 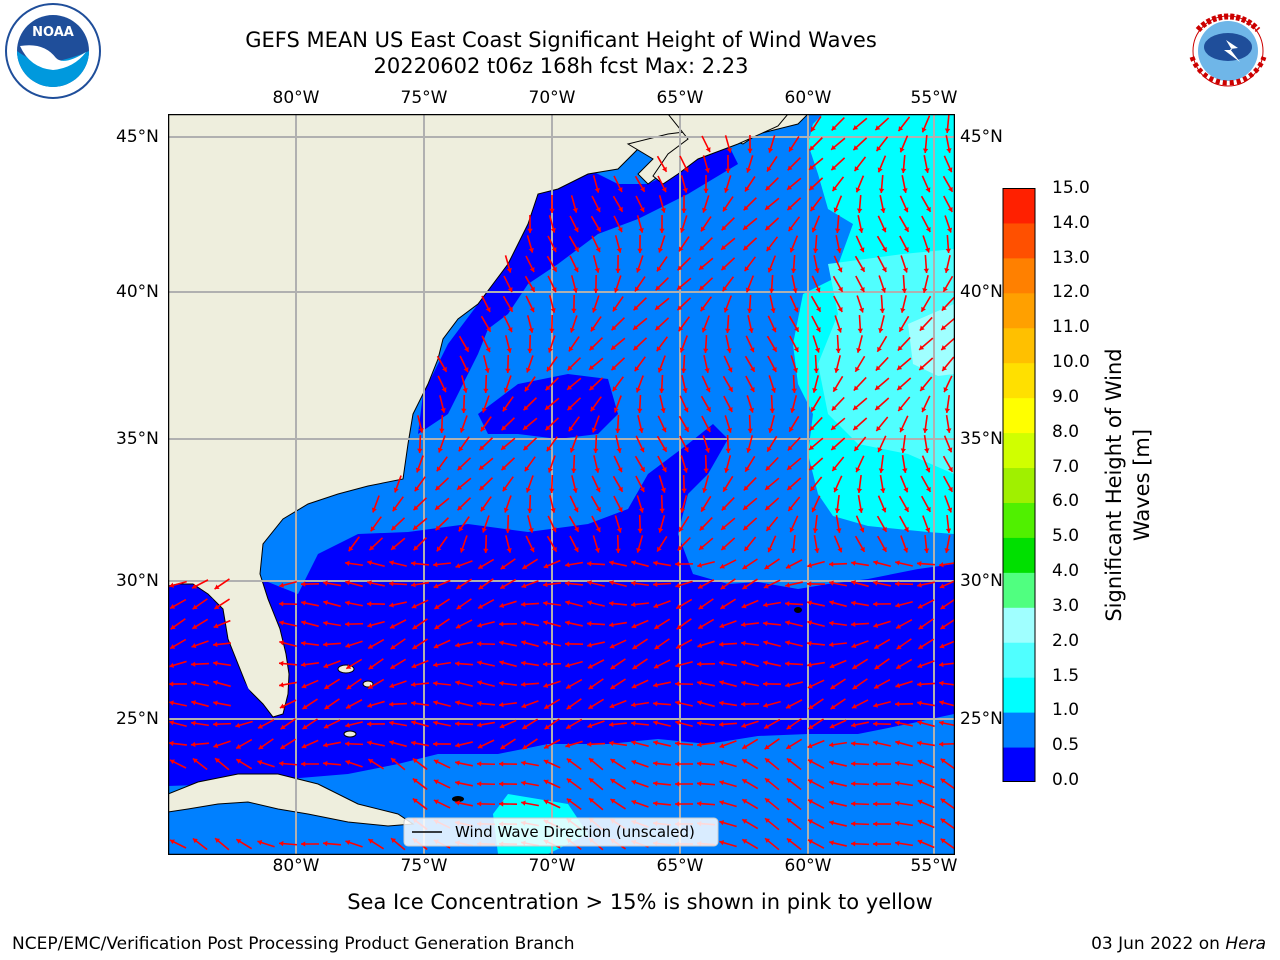 I want to click on lon-tick-bottom: 75°W, so click(x=424, y=866).